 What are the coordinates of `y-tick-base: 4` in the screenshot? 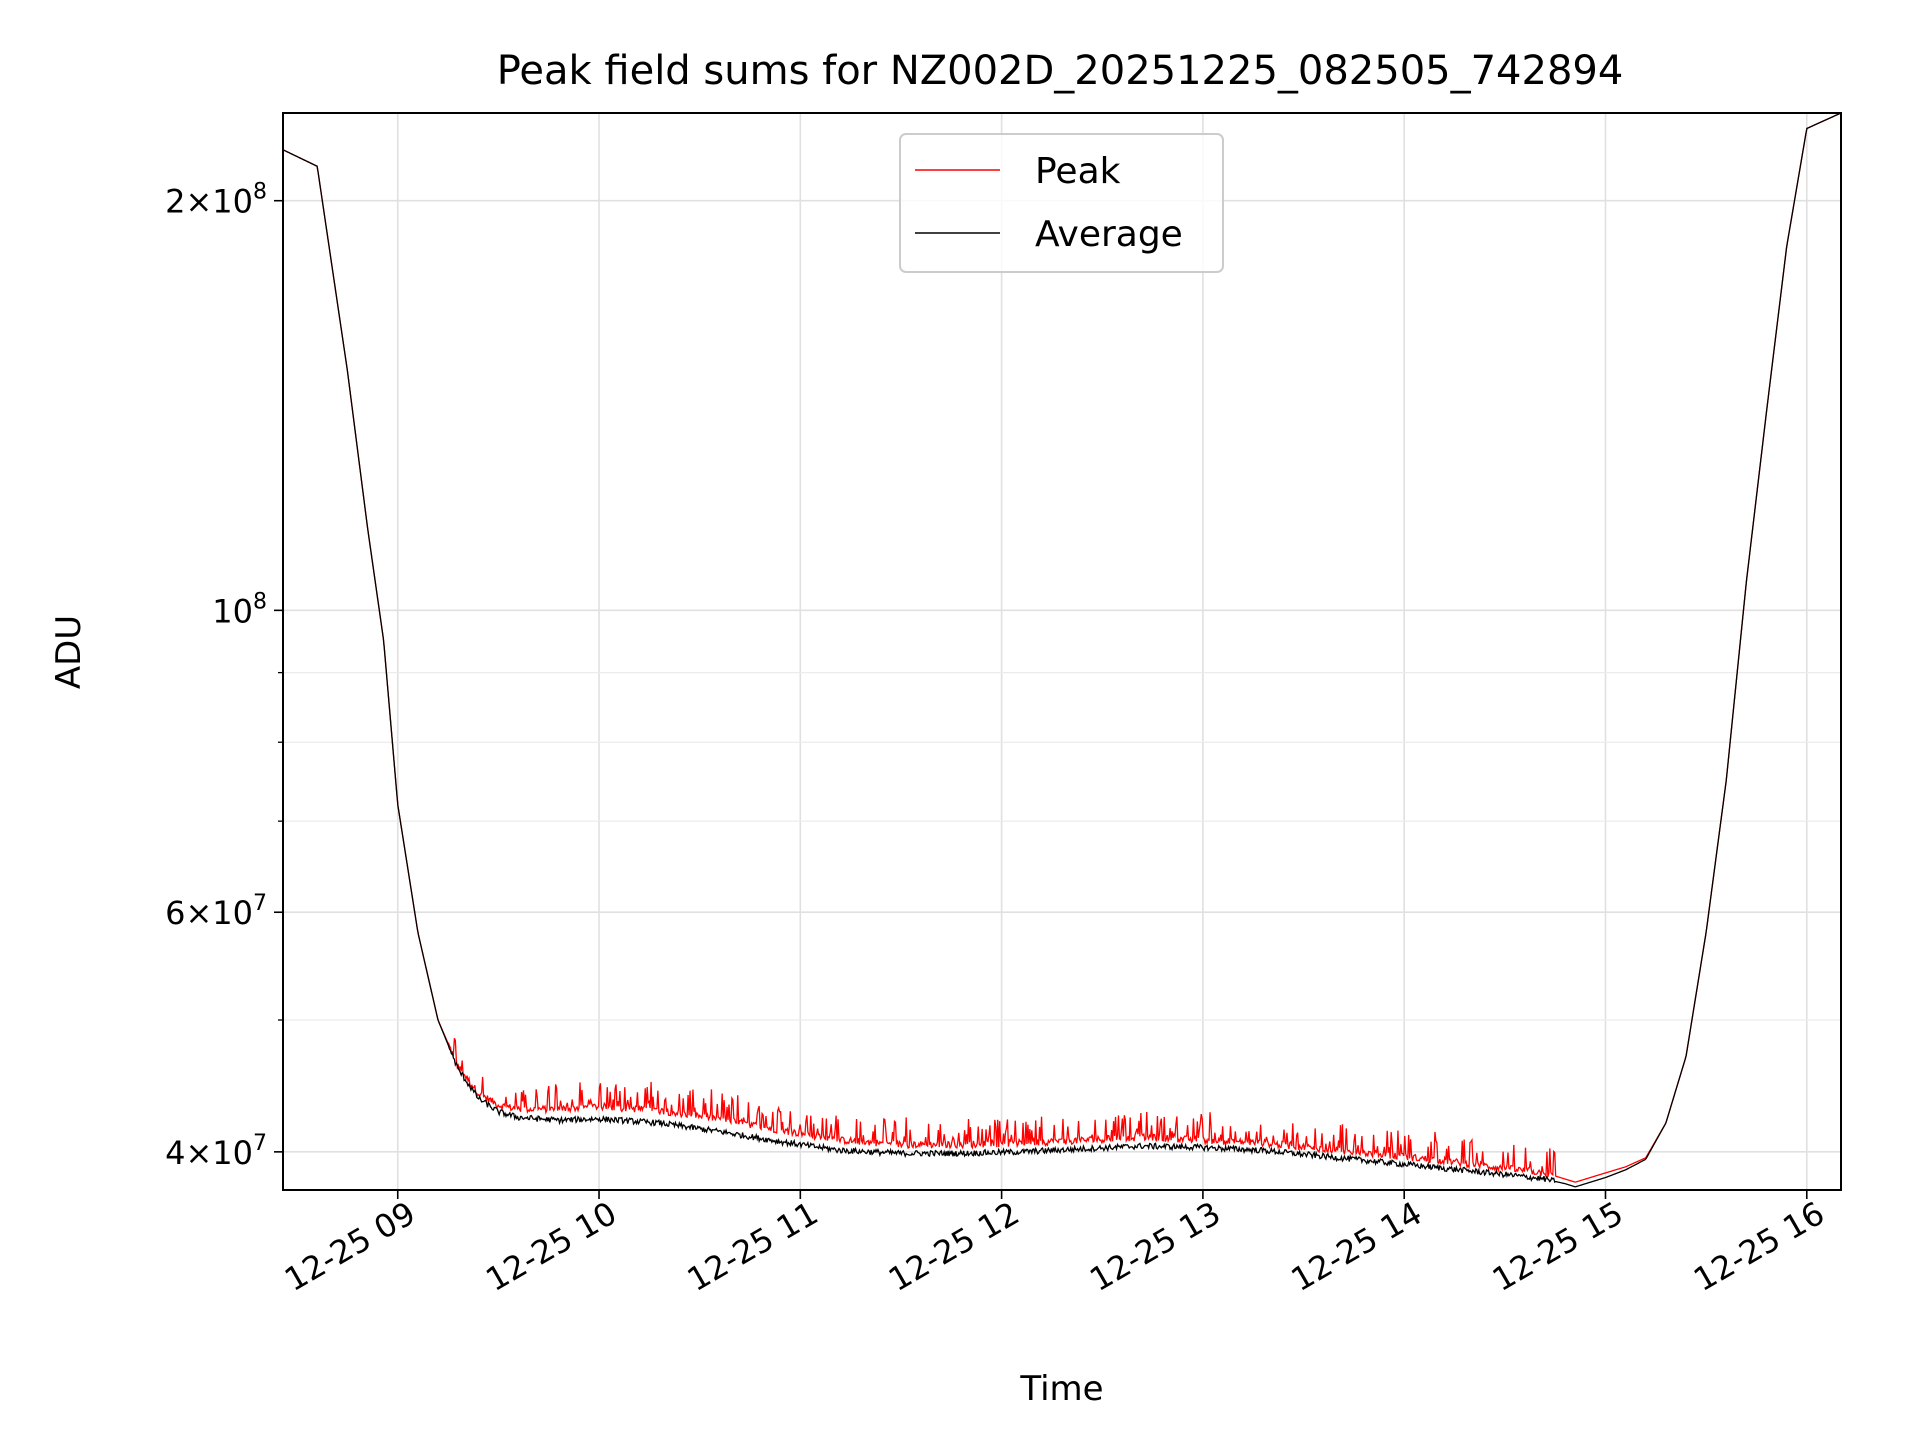 It's located at (175, 1153).